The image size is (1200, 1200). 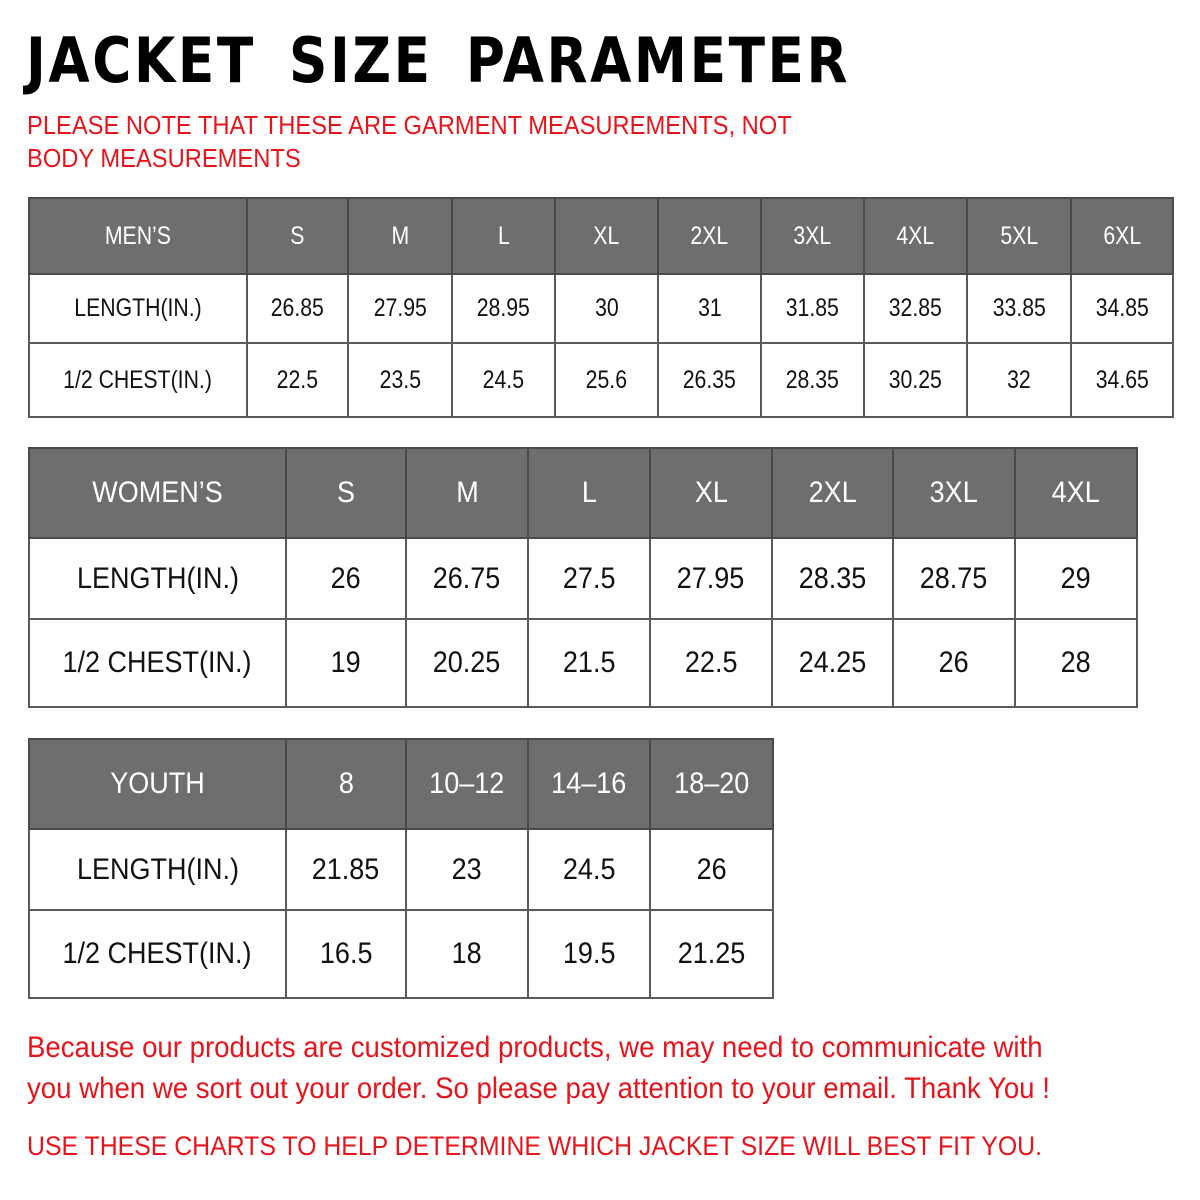 I want to click on cell-text: 21.85, so click(x=346, y=869).